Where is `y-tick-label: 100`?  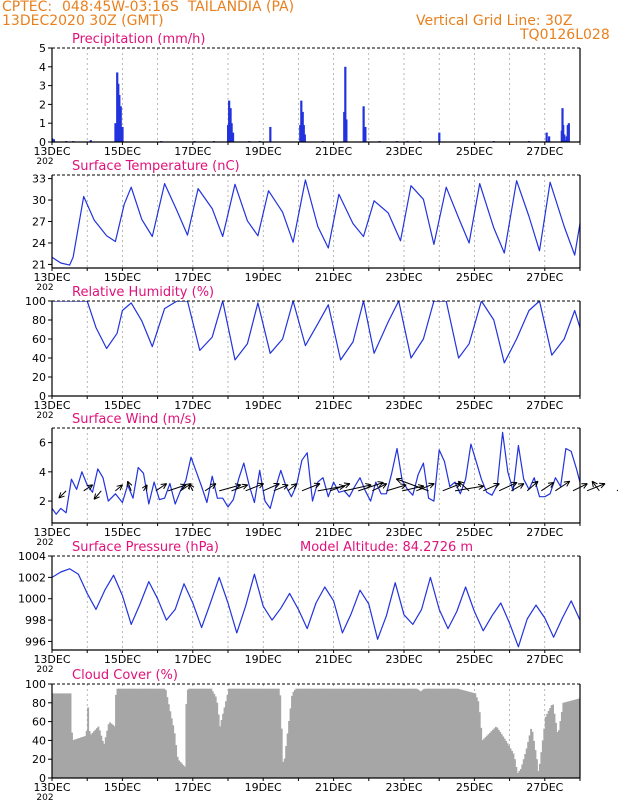
y-tick-label: 100 is located at coordinates (35, 684).